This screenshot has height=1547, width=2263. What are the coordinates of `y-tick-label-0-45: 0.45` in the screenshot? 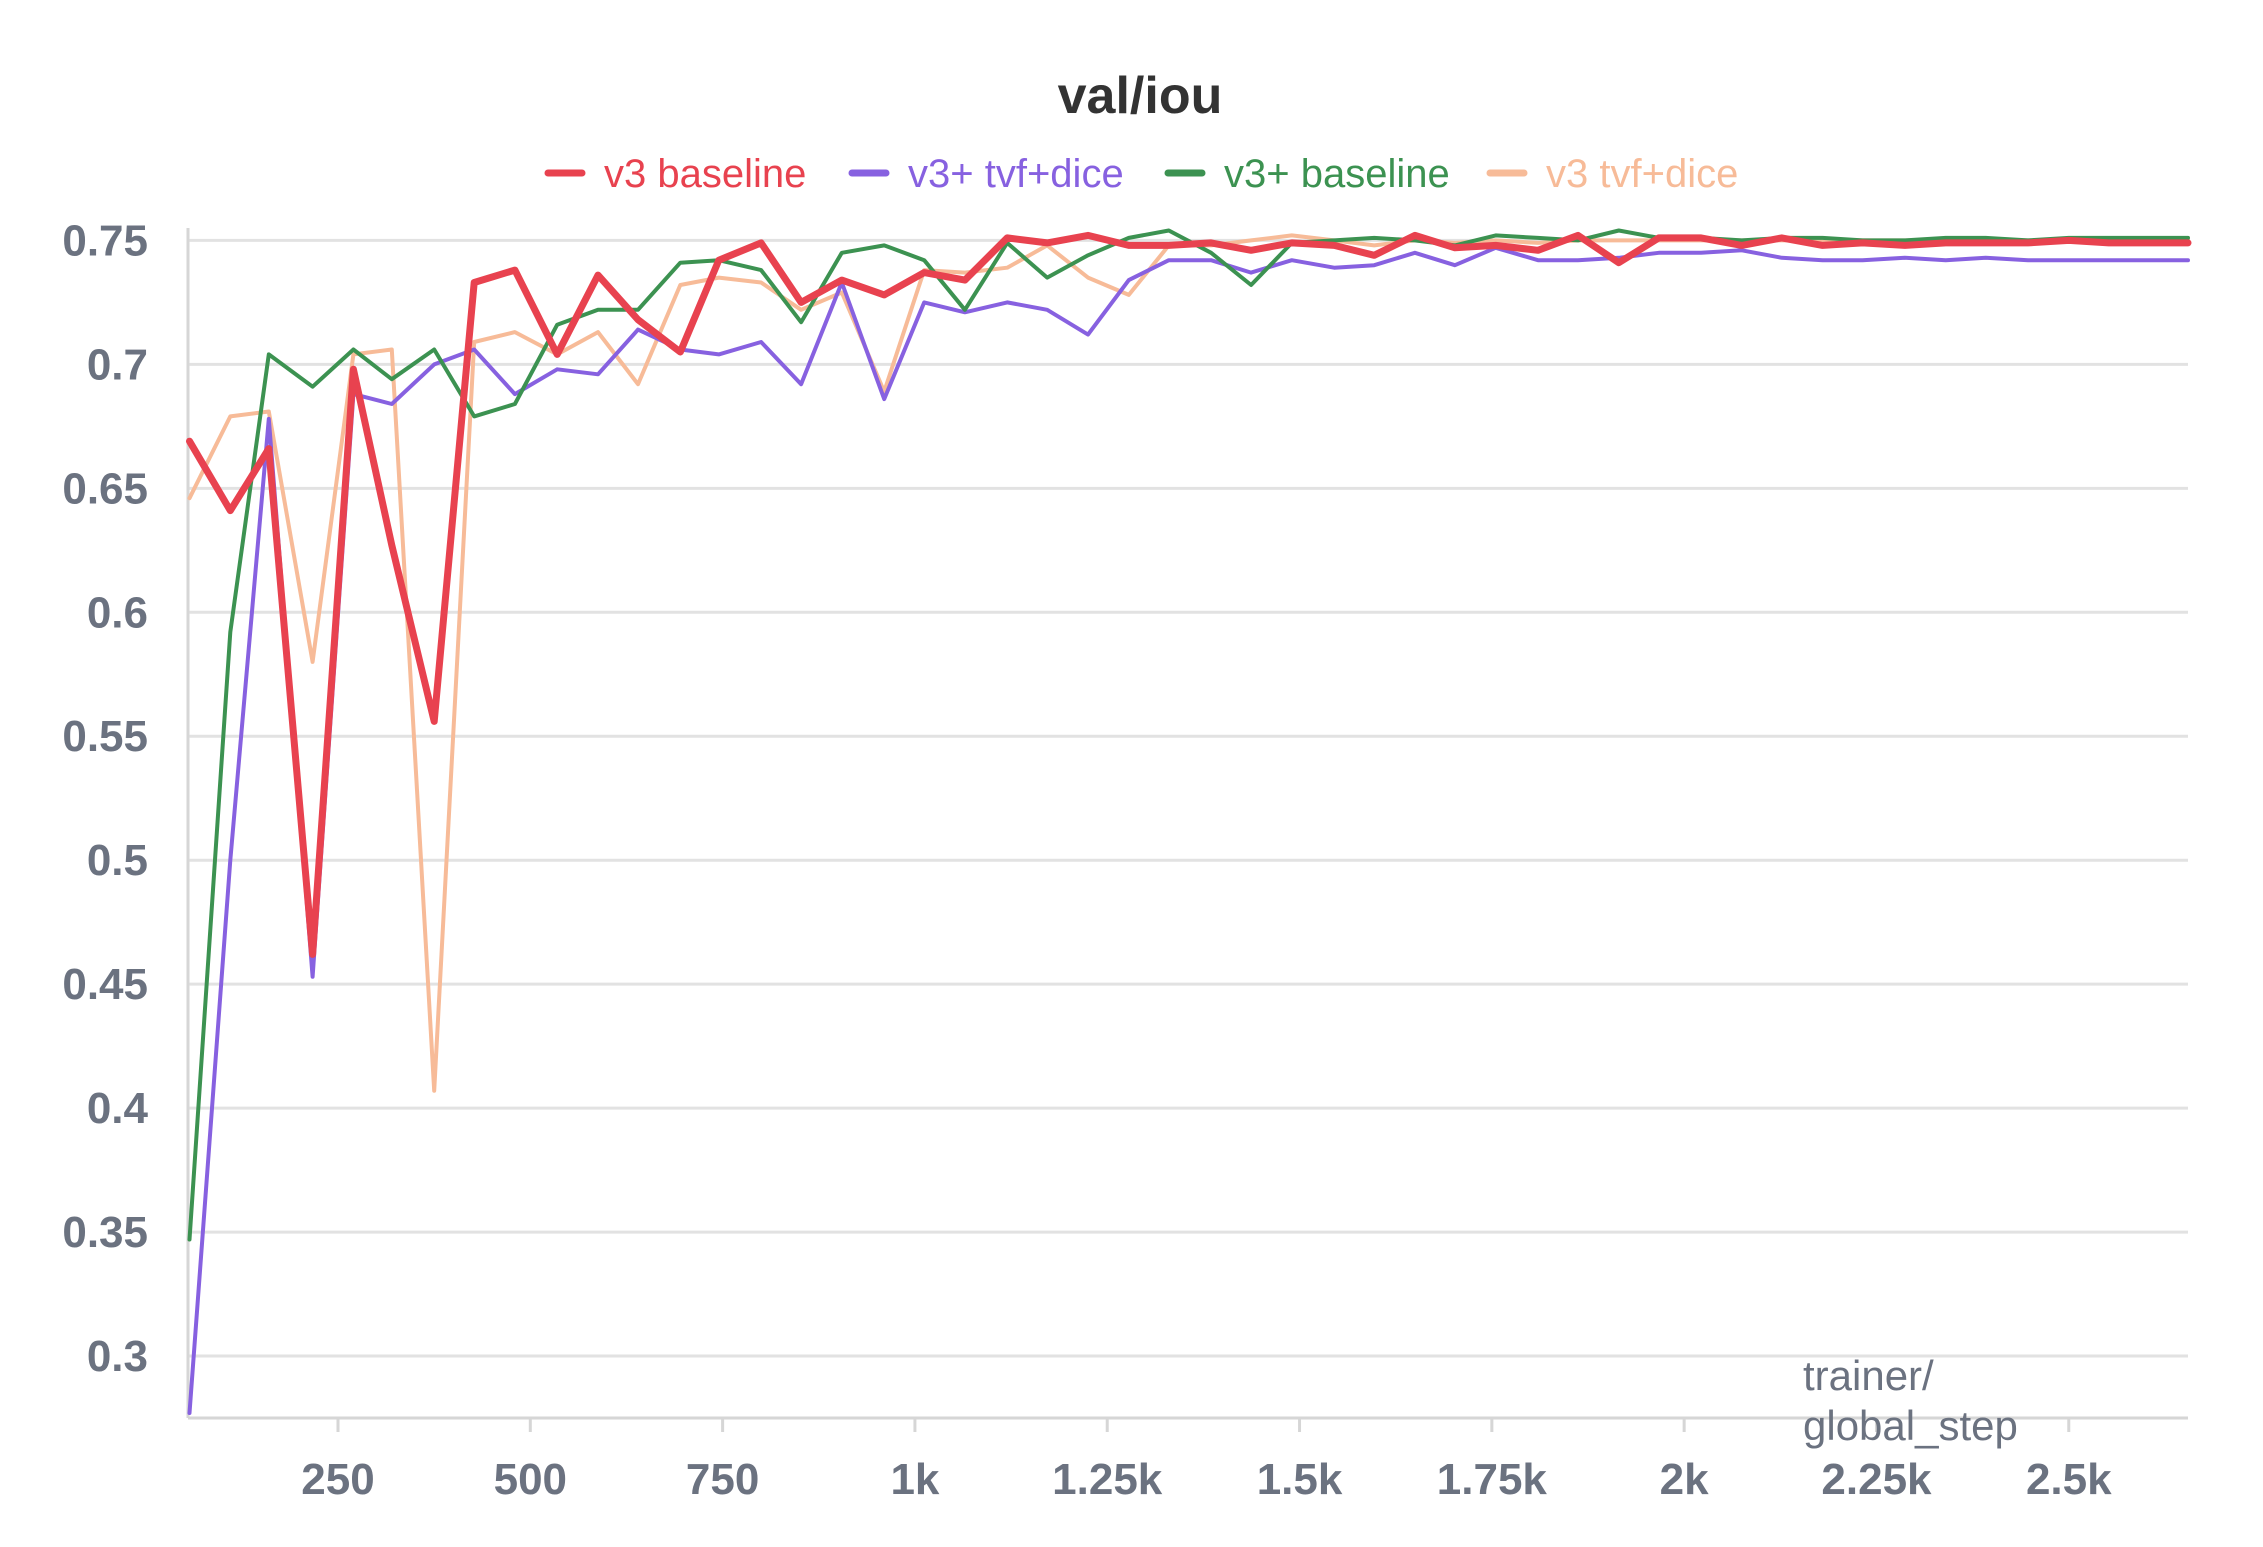 It's located at (105, 984).